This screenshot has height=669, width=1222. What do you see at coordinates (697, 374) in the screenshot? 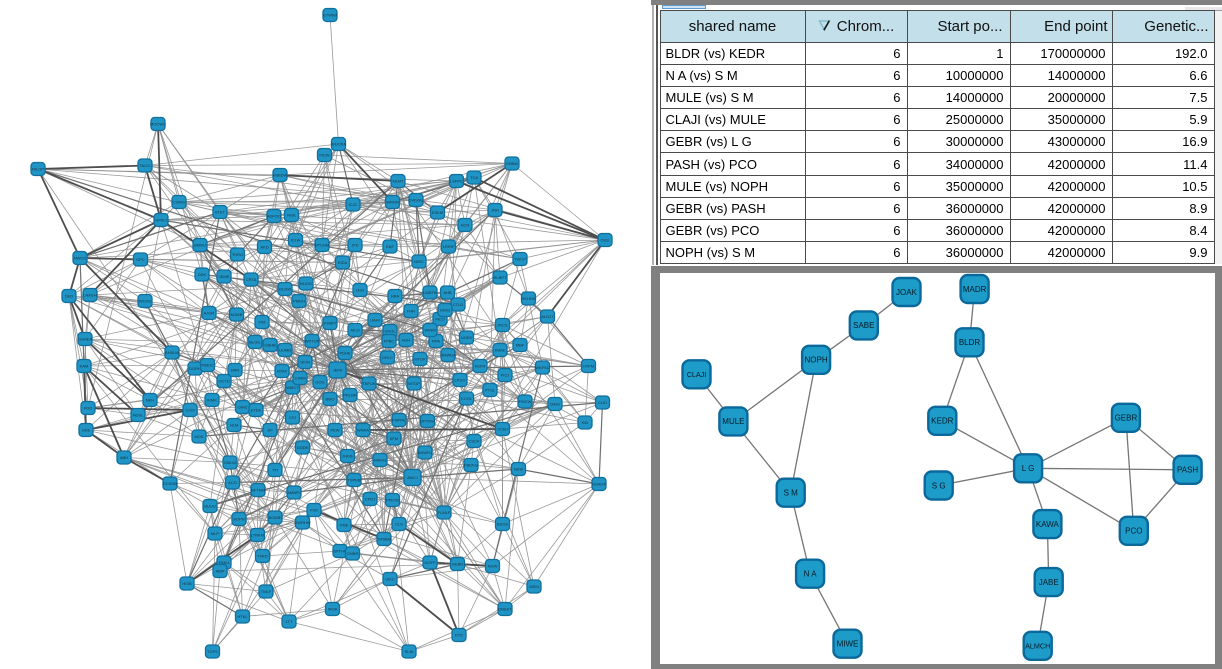
I see `svg-text: CLAJI` at bounding box center [697, 374].